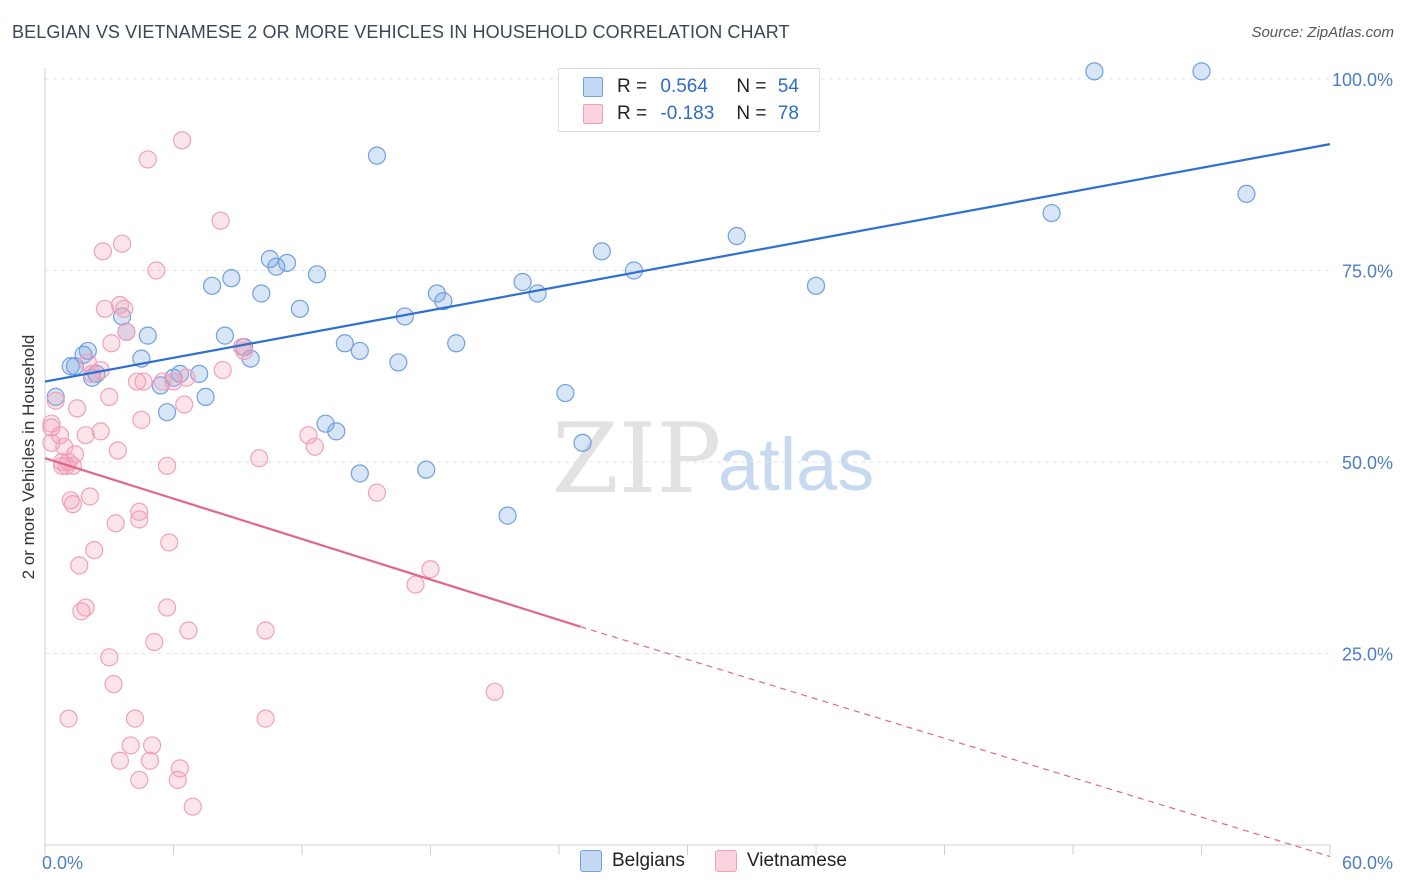 This screenshot has height=892, width=1406. I want to click on x-tick-label-min: 0.0%, so click(62, 863).